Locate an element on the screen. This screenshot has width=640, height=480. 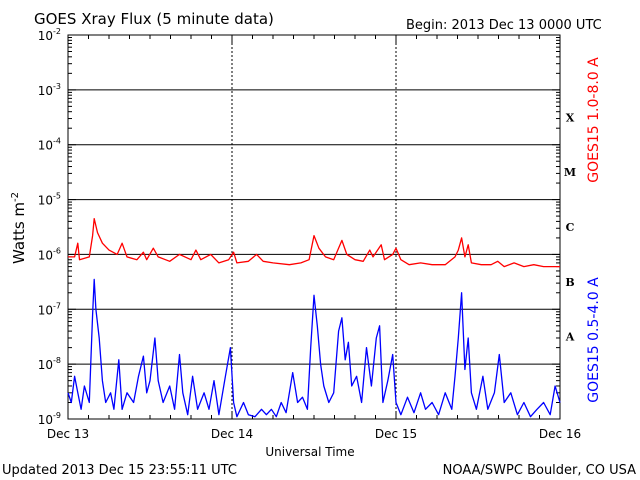
x-tick-label: Dec 16 is located at coordinates (560, 434).